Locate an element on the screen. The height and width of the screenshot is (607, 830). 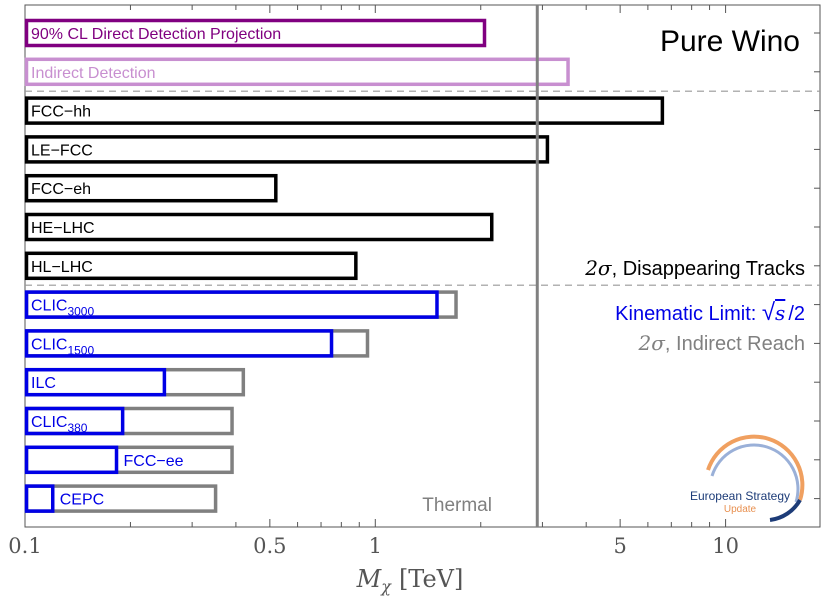
x-axis-var: M is located at coordinates (369, 579).